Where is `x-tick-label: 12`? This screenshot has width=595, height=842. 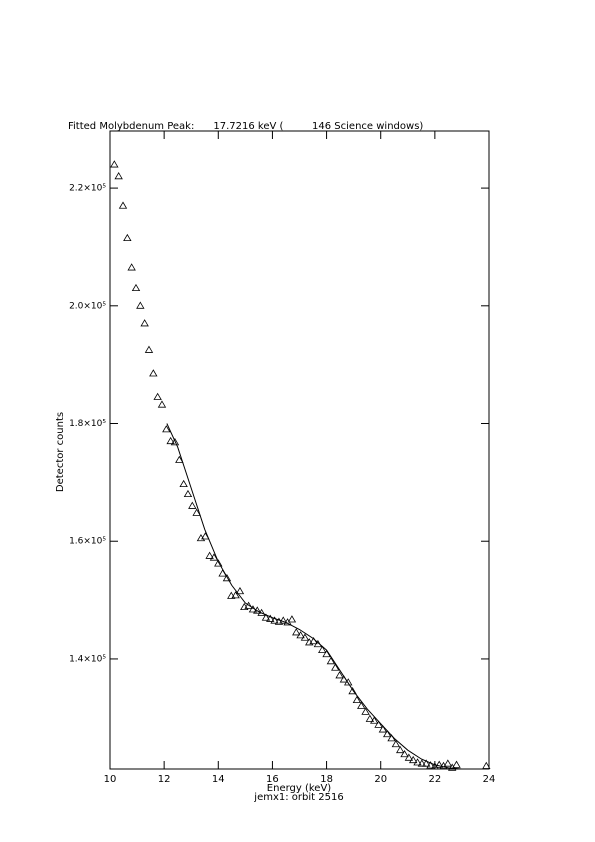 x-tick-label: 12 is located at coordinates (164, 779).